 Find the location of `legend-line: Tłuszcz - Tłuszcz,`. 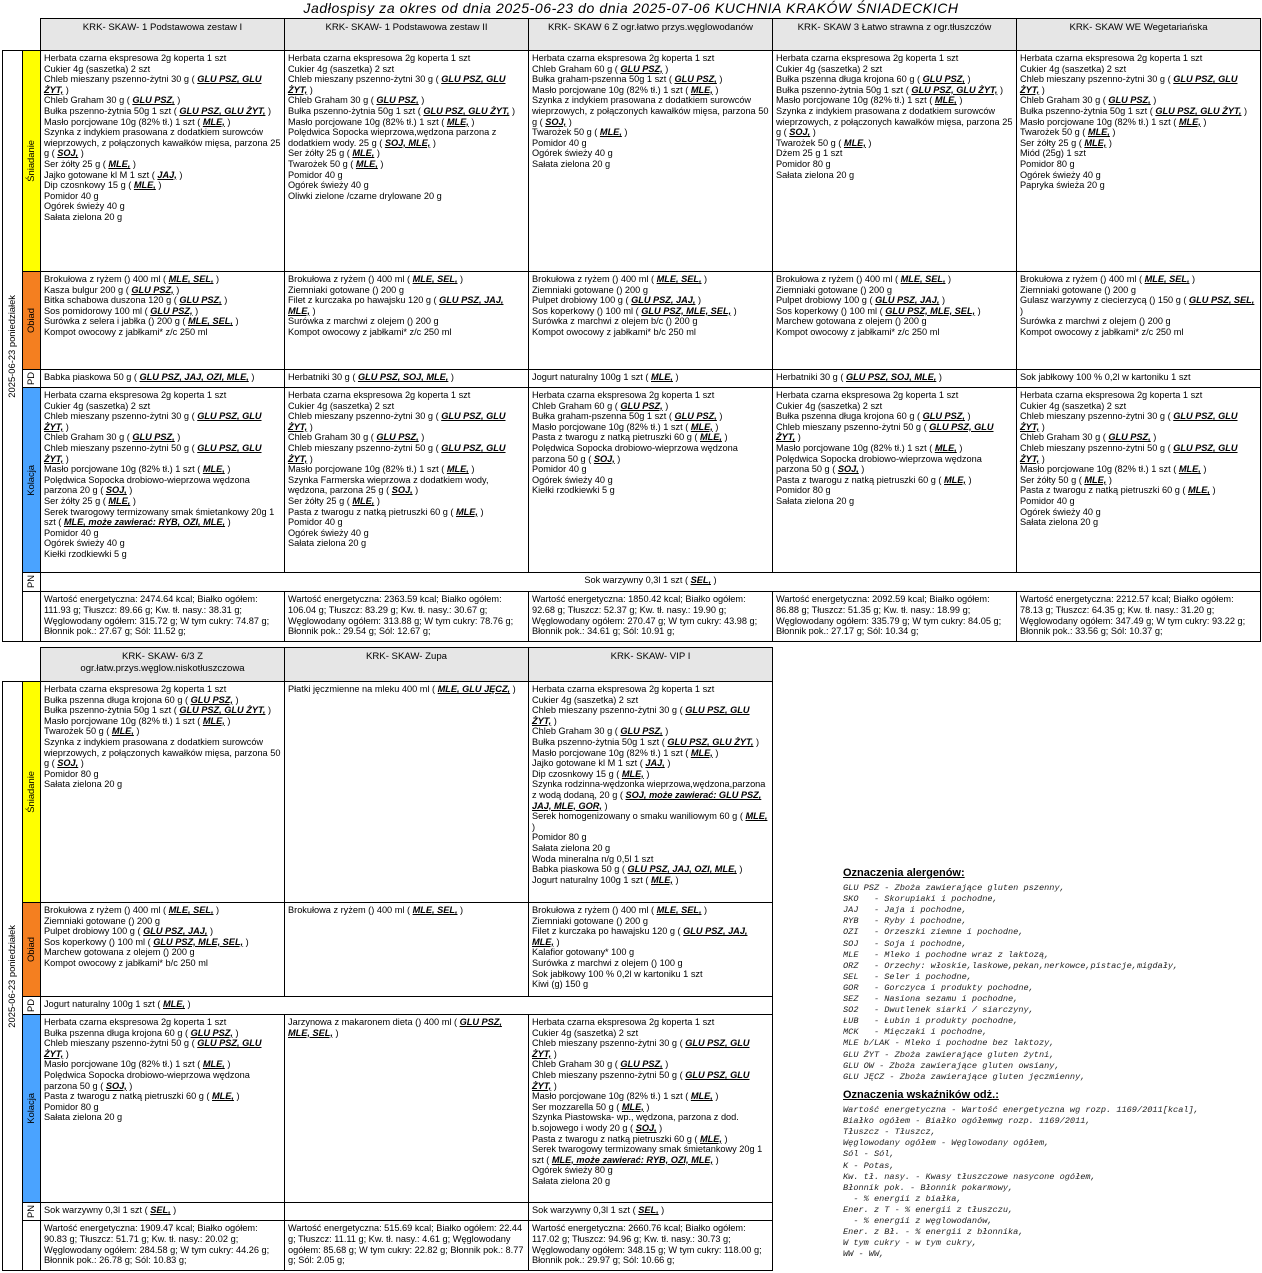

legend-line: Tłuszcz - Tłuszcz, is located at coordinates (889, 1132).